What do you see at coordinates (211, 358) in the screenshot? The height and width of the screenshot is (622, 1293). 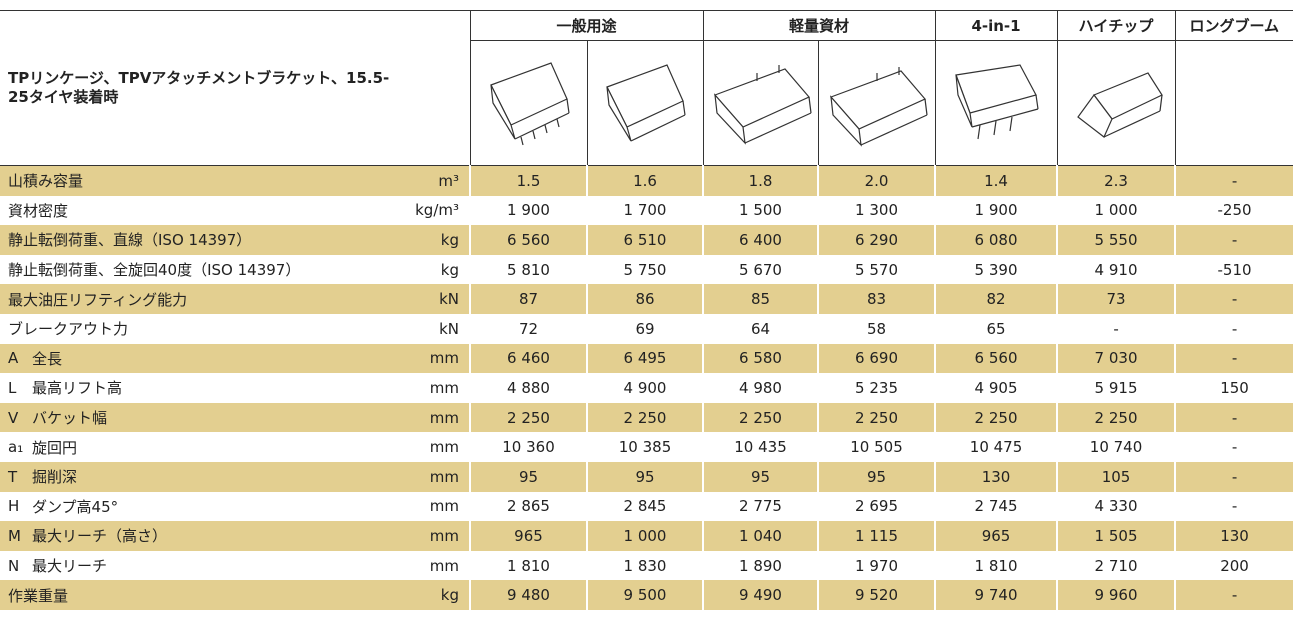 I see `row-label: 全長` at bounding box center [211, 358].